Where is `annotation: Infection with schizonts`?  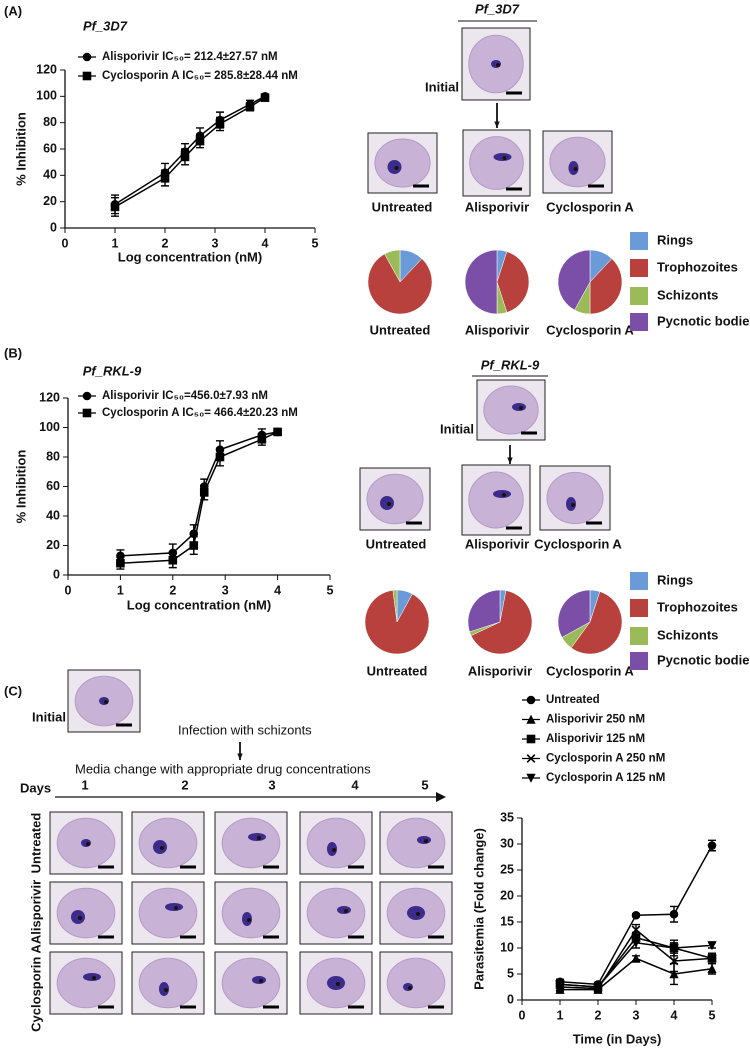
annotation: Infection with schizonts is located at coordinates (245, 729).